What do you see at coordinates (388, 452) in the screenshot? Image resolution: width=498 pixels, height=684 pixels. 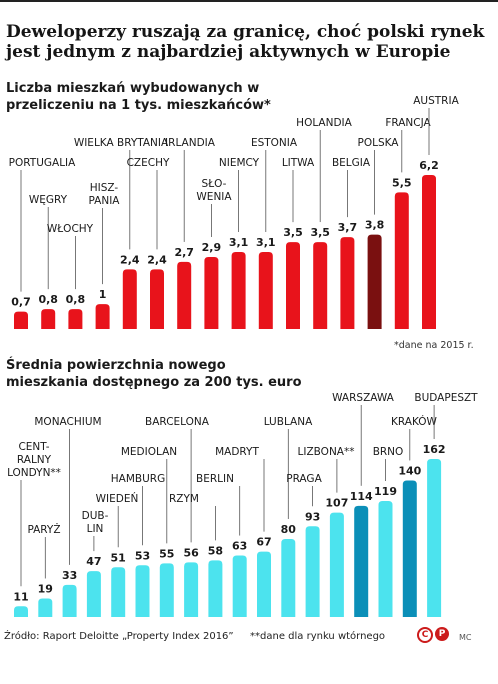 I see `chart2-category-label: BRNO` at bounding box center [388, 452].